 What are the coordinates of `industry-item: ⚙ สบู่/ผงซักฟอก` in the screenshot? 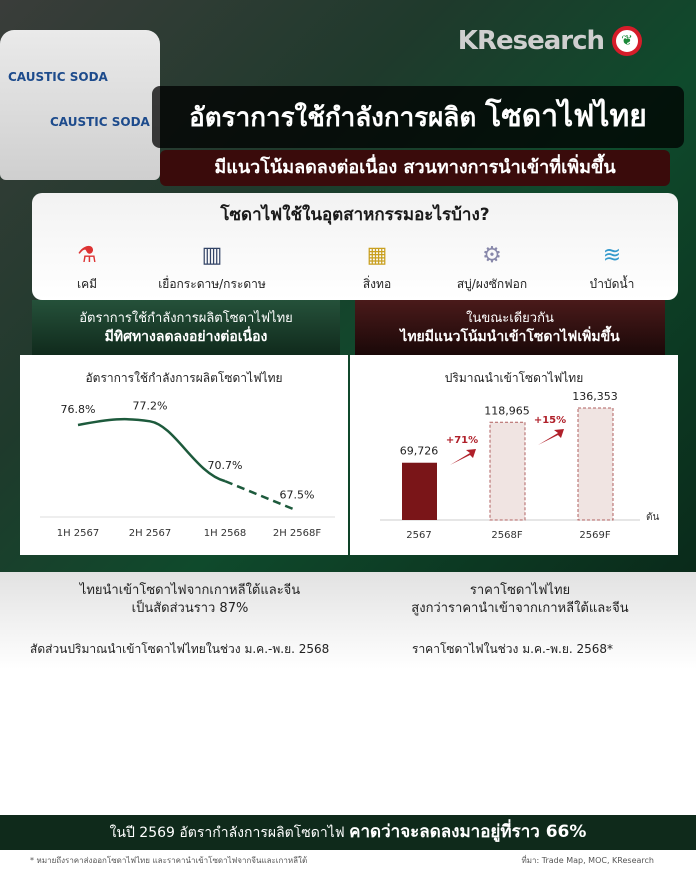 It's located at (492, 268).